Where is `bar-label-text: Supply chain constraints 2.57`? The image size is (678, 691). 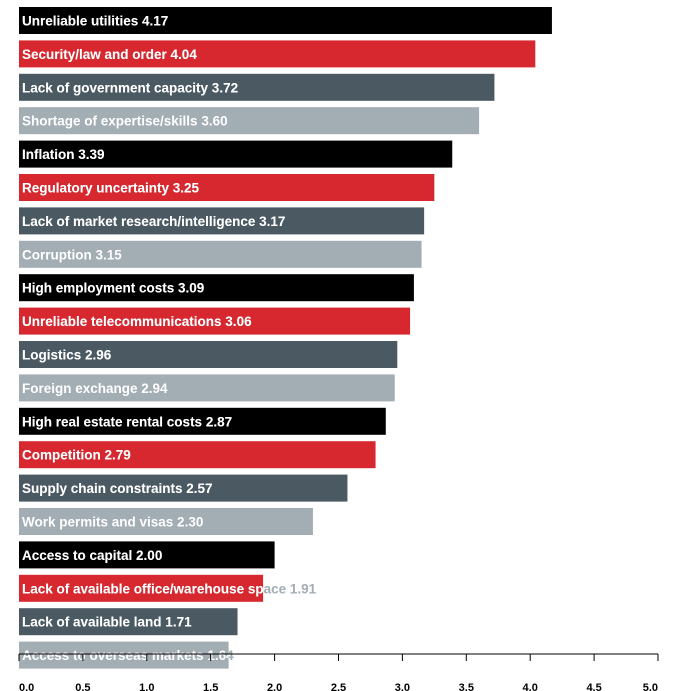
bar-label-text: Supply chain constraints 2.57 is located at coordinates (117, 488).